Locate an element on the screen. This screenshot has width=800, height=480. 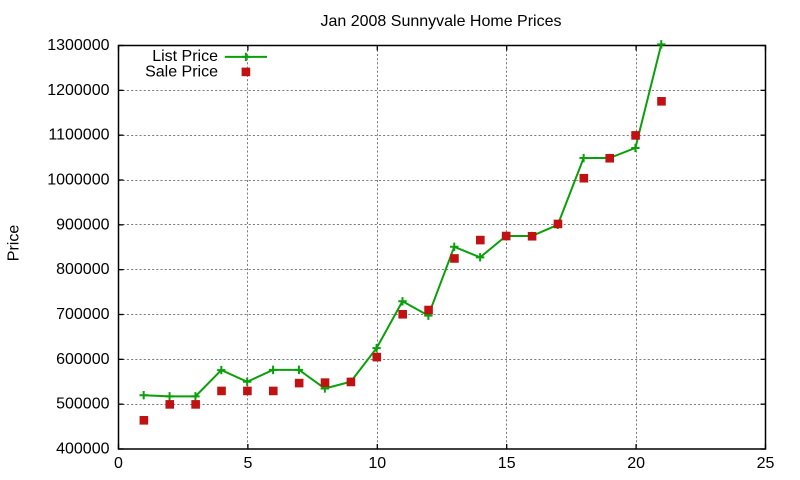
svg-text: Sale Price is located at coordinates (181, 72).